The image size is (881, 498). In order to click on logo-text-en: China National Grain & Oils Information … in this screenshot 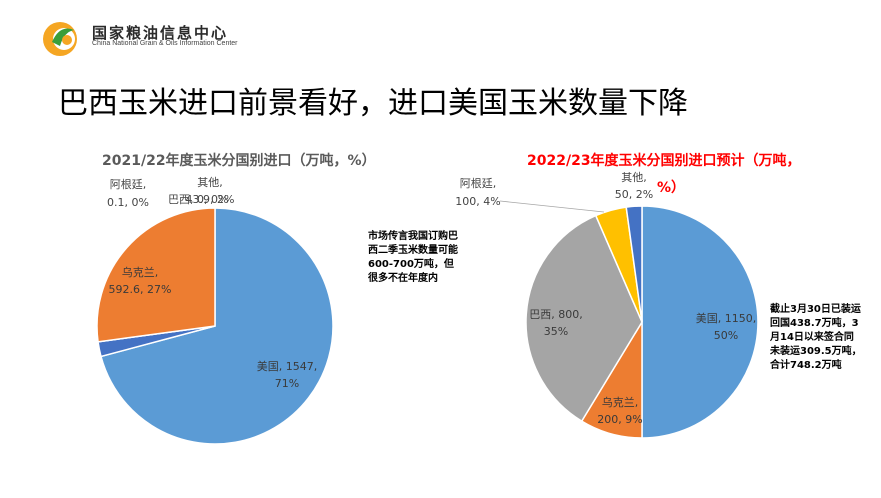, I will do `click(165, 43)`.